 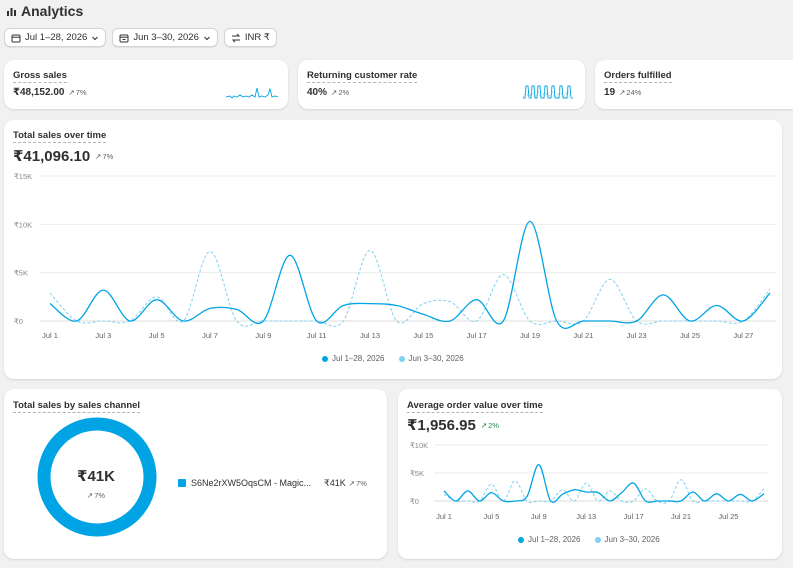 I want to click on date-range-label: Jul 1–28, 2026, so click(x=56, y=37).